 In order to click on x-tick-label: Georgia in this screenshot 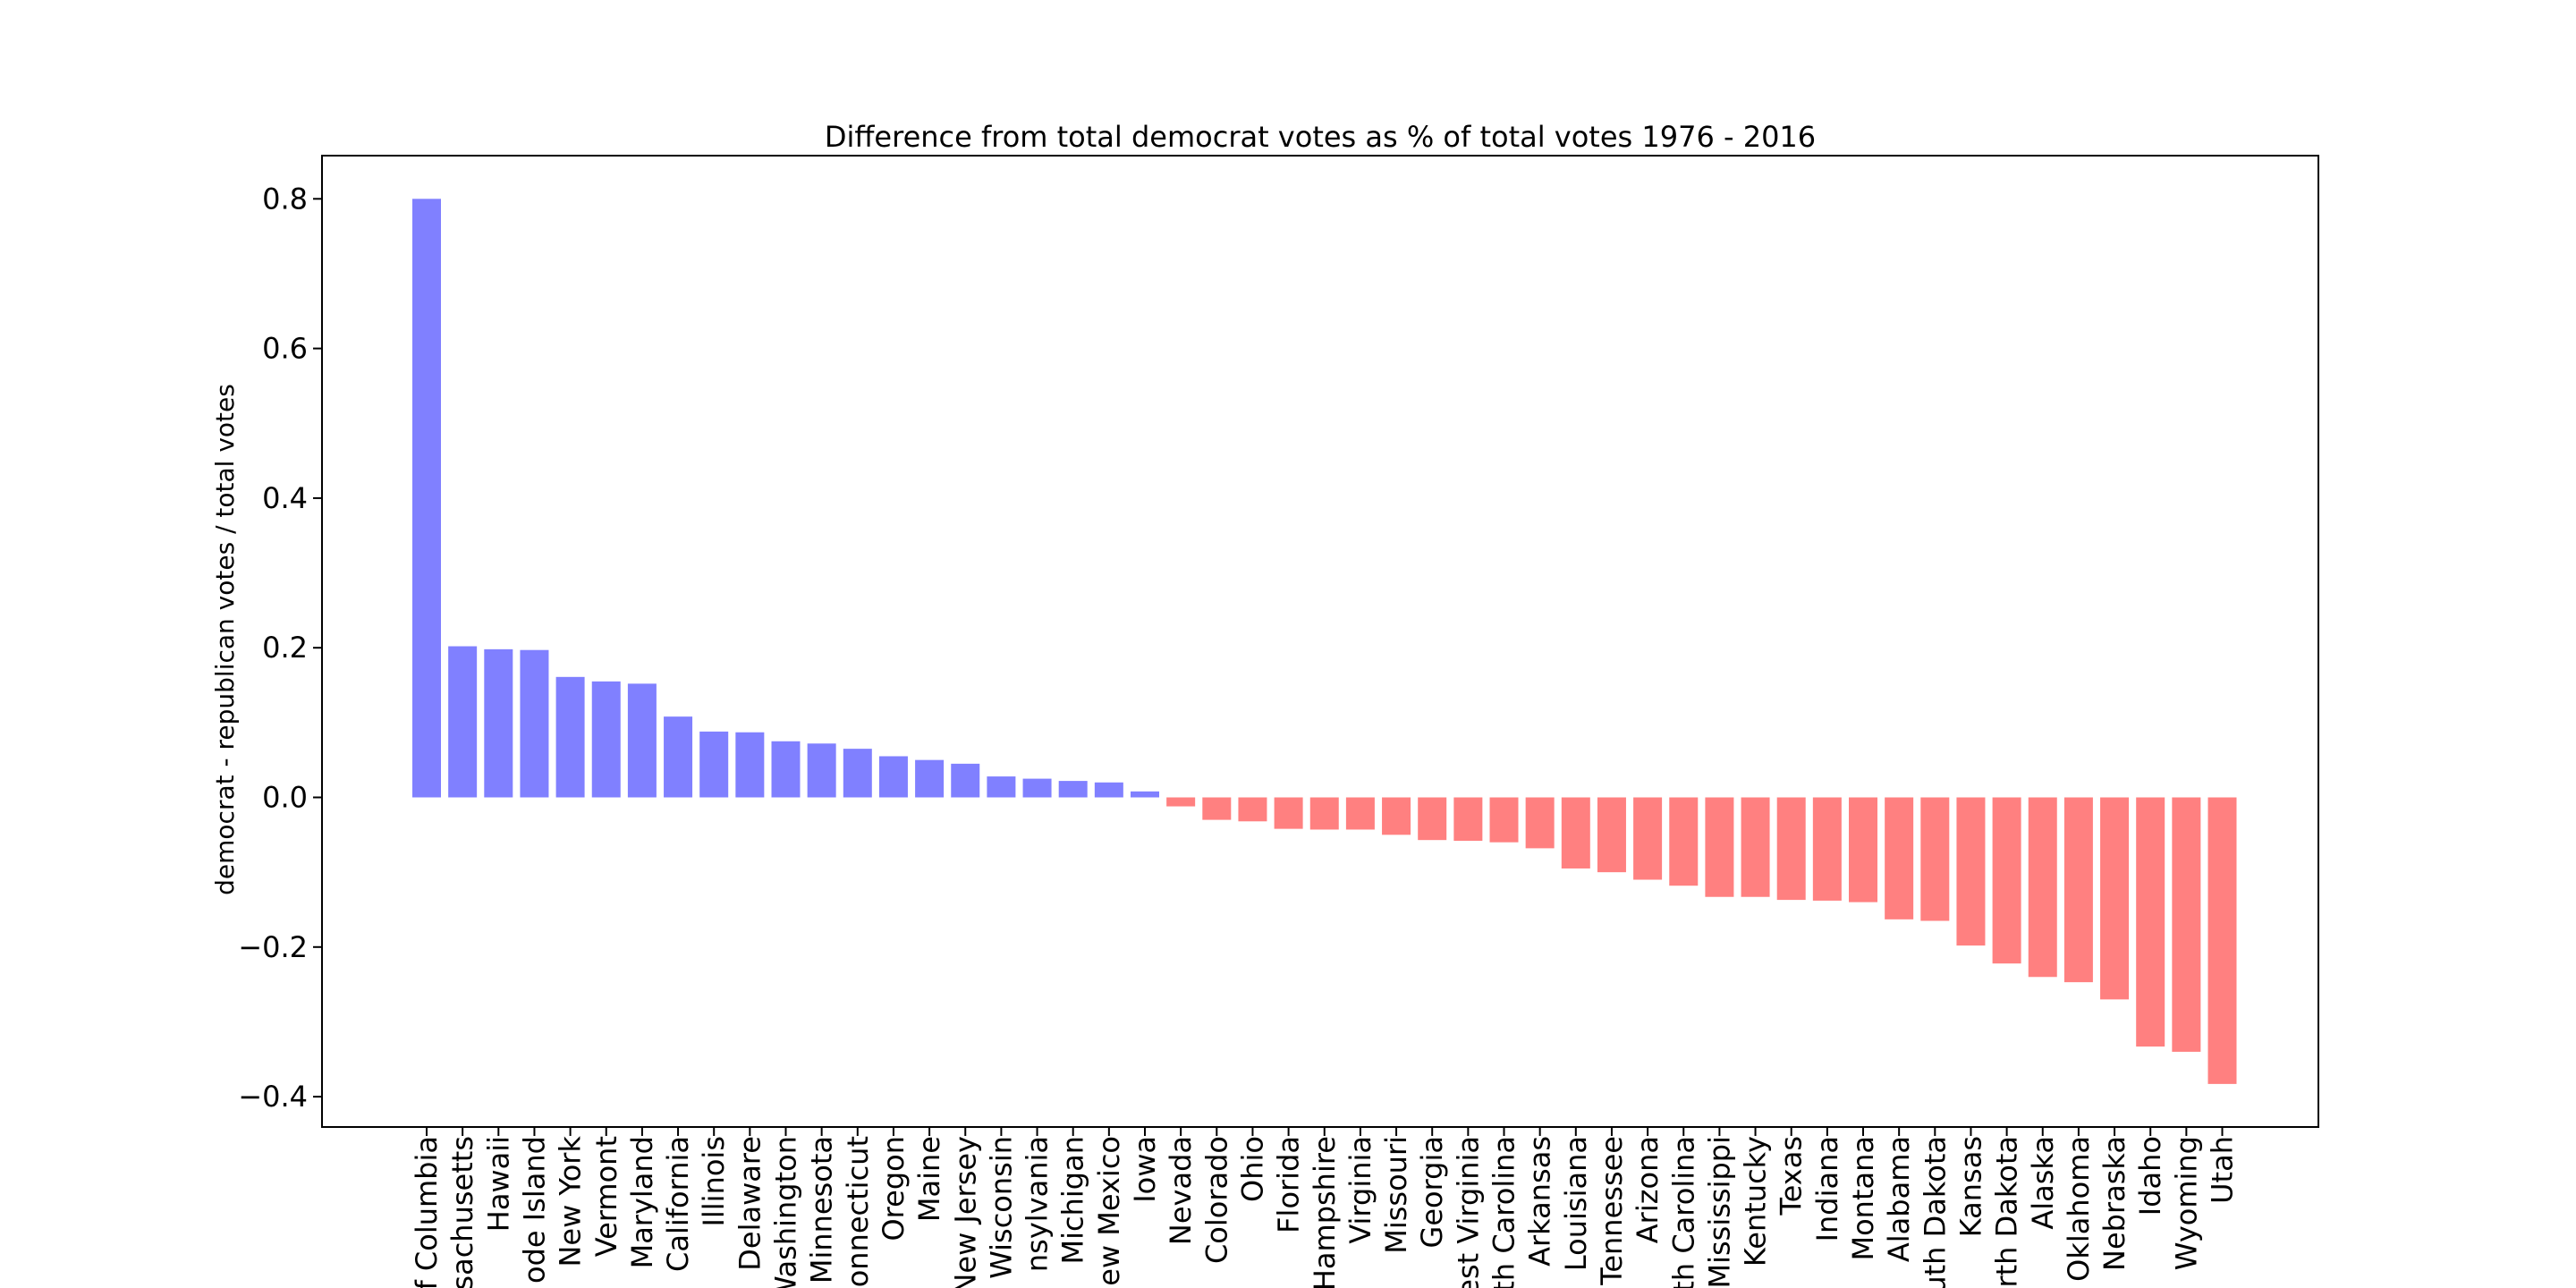, I will do `click(1432, 1192)`.